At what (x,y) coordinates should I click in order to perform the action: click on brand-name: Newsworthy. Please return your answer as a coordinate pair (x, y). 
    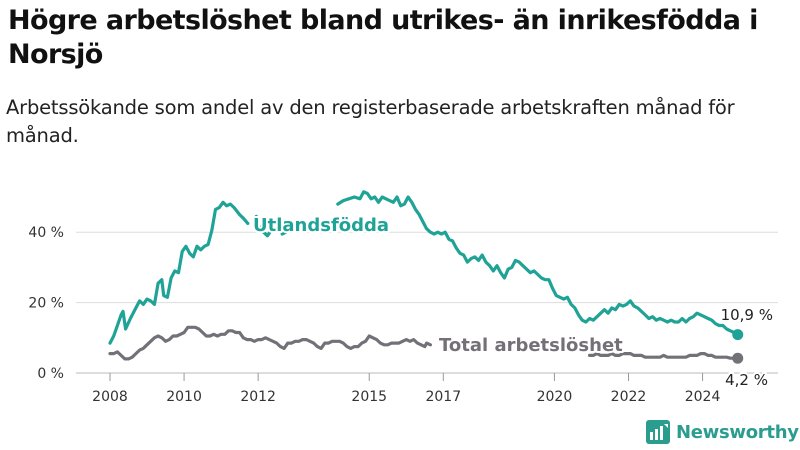
    Looking at the image, I should click on (737, 432).